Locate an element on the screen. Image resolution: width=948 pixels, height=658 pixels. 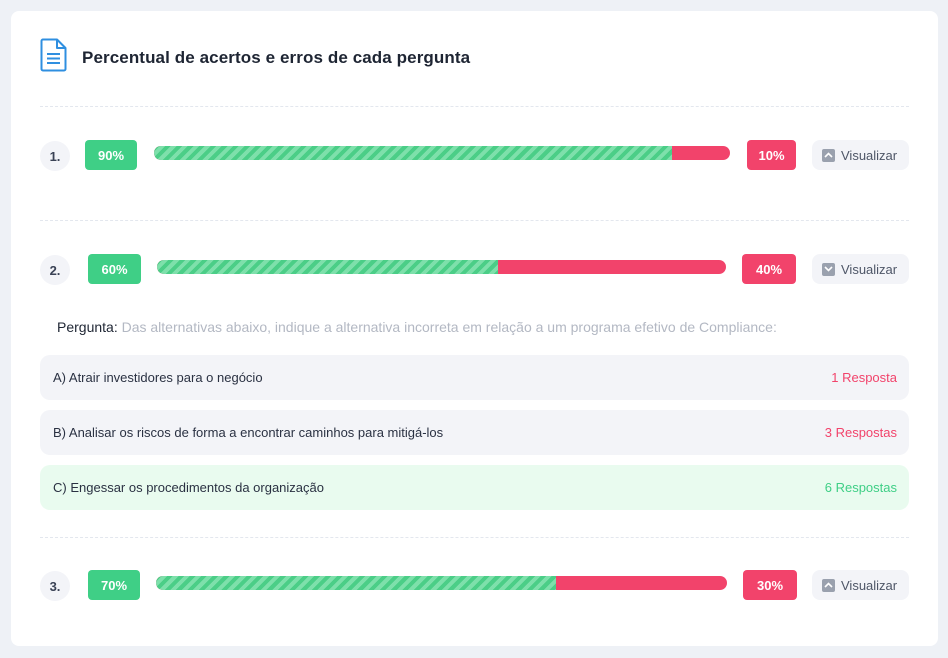
answer-count: 6 Respostas is located at coordinates (860, 487).